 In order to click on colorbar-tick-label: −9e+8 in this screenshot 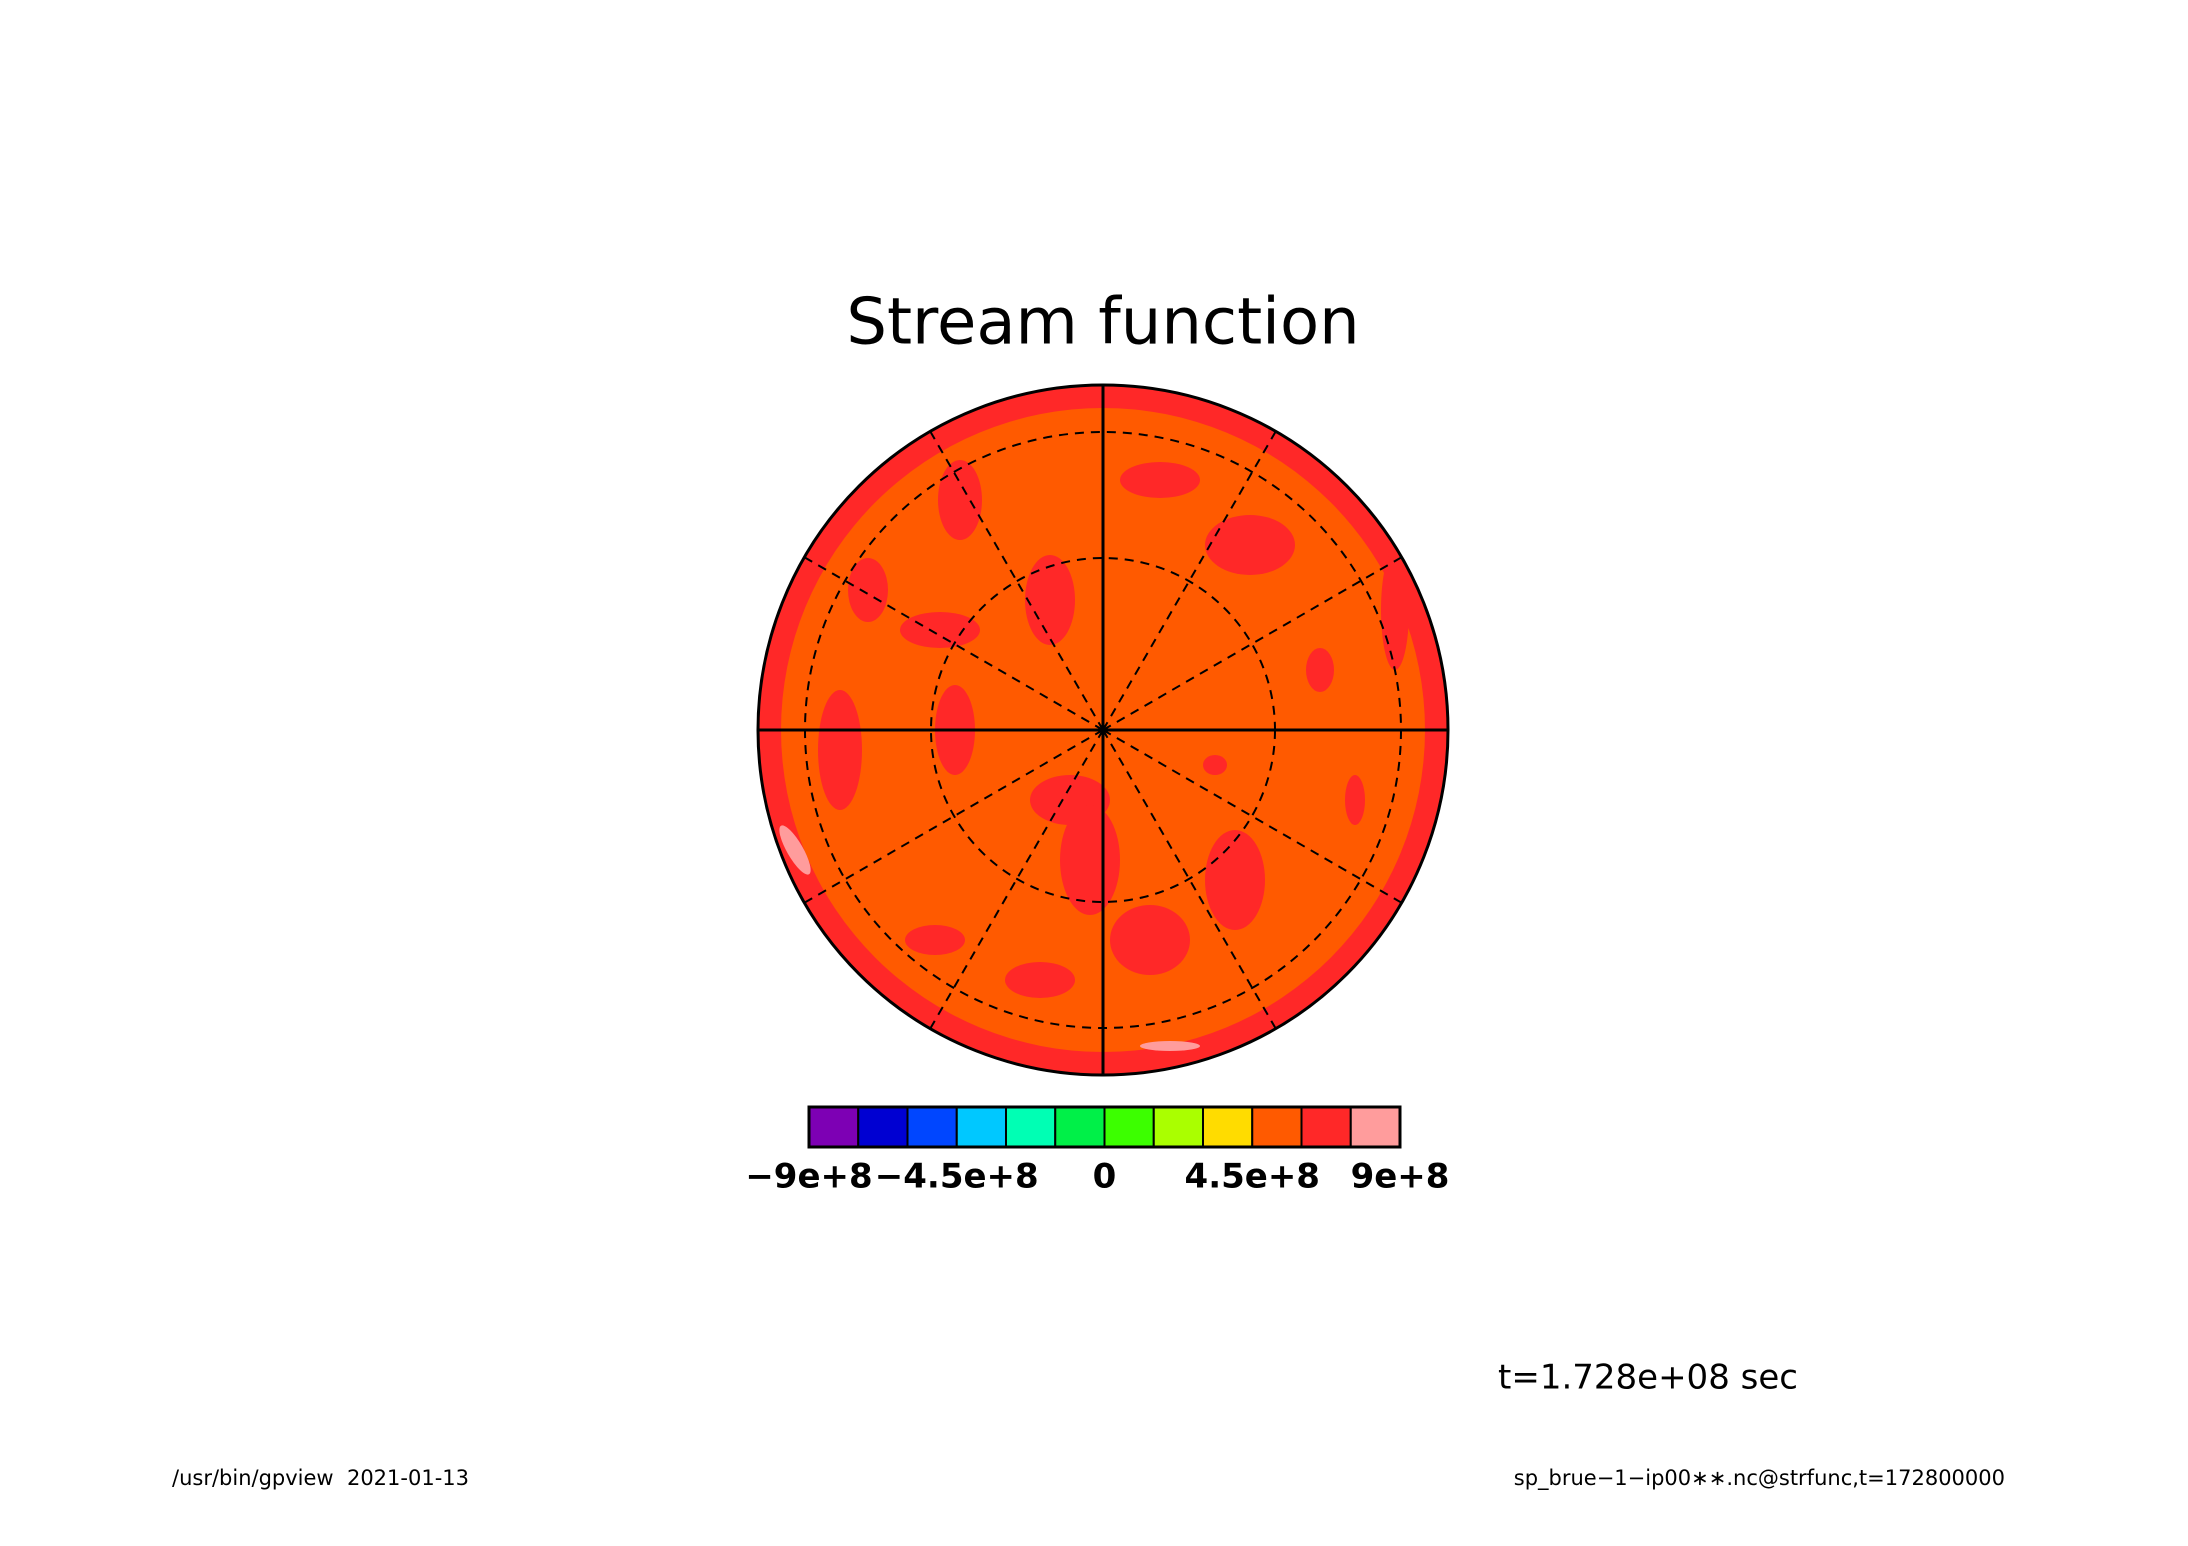, I will do `click(808, 1177)`.